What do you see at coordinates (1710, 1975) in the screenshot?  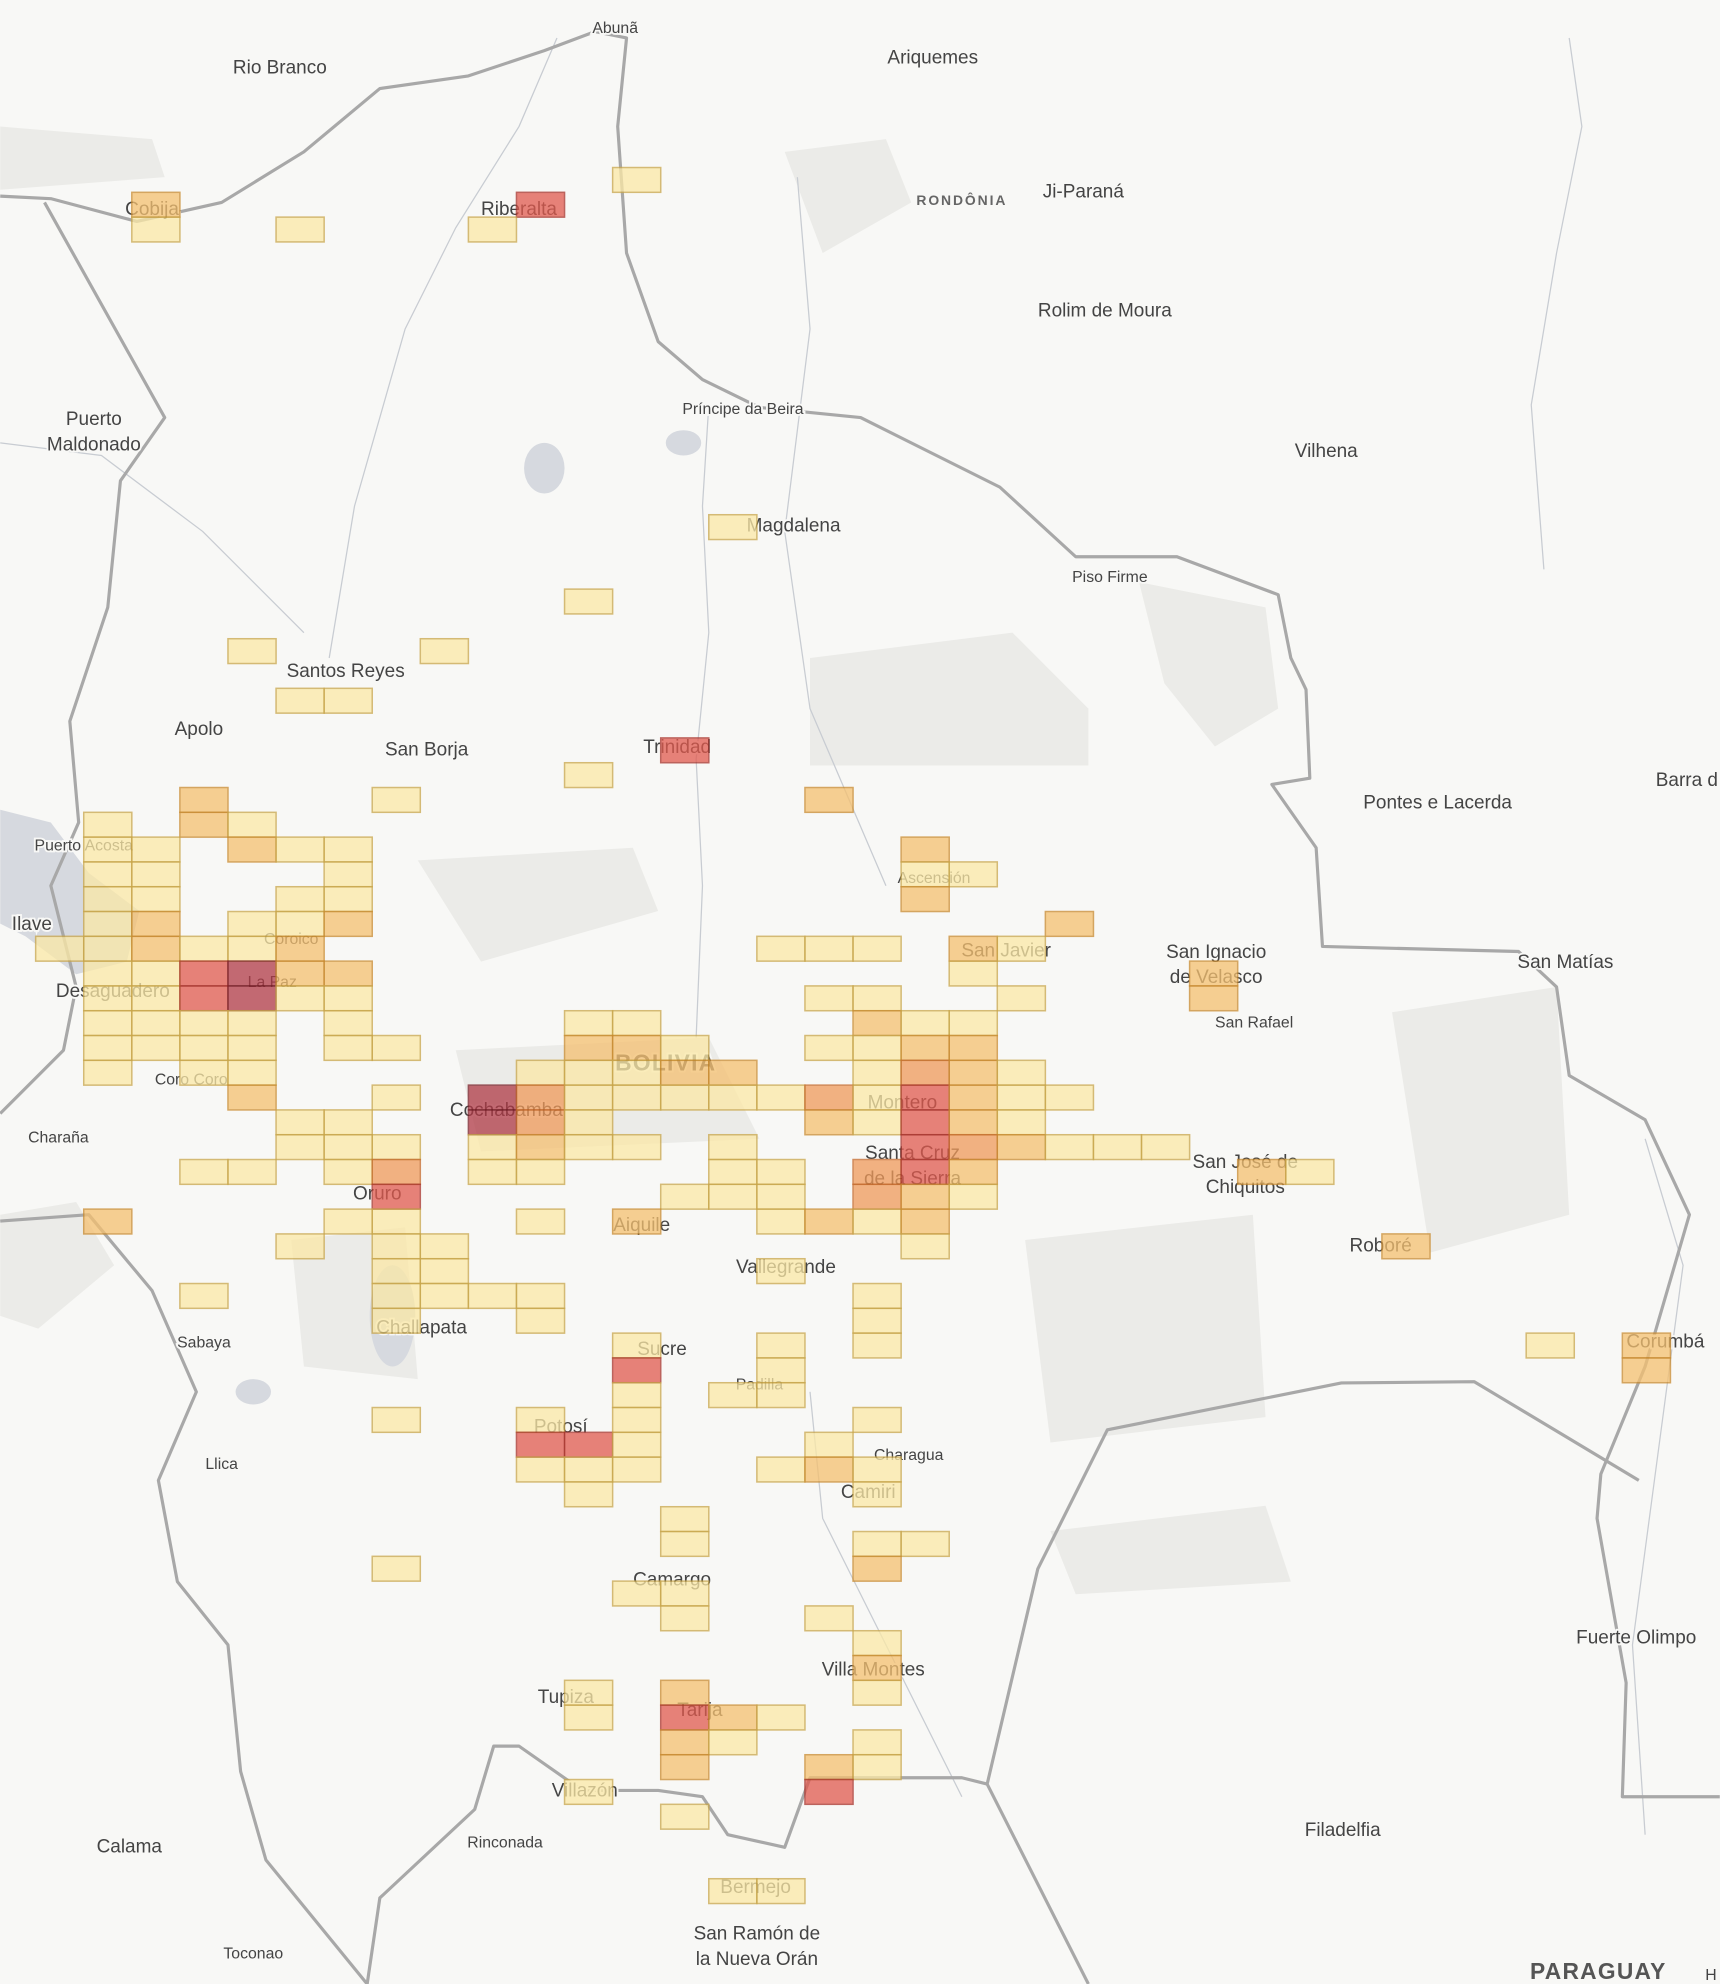 I see `place-label: H` at bounding box center [1710, 1975].